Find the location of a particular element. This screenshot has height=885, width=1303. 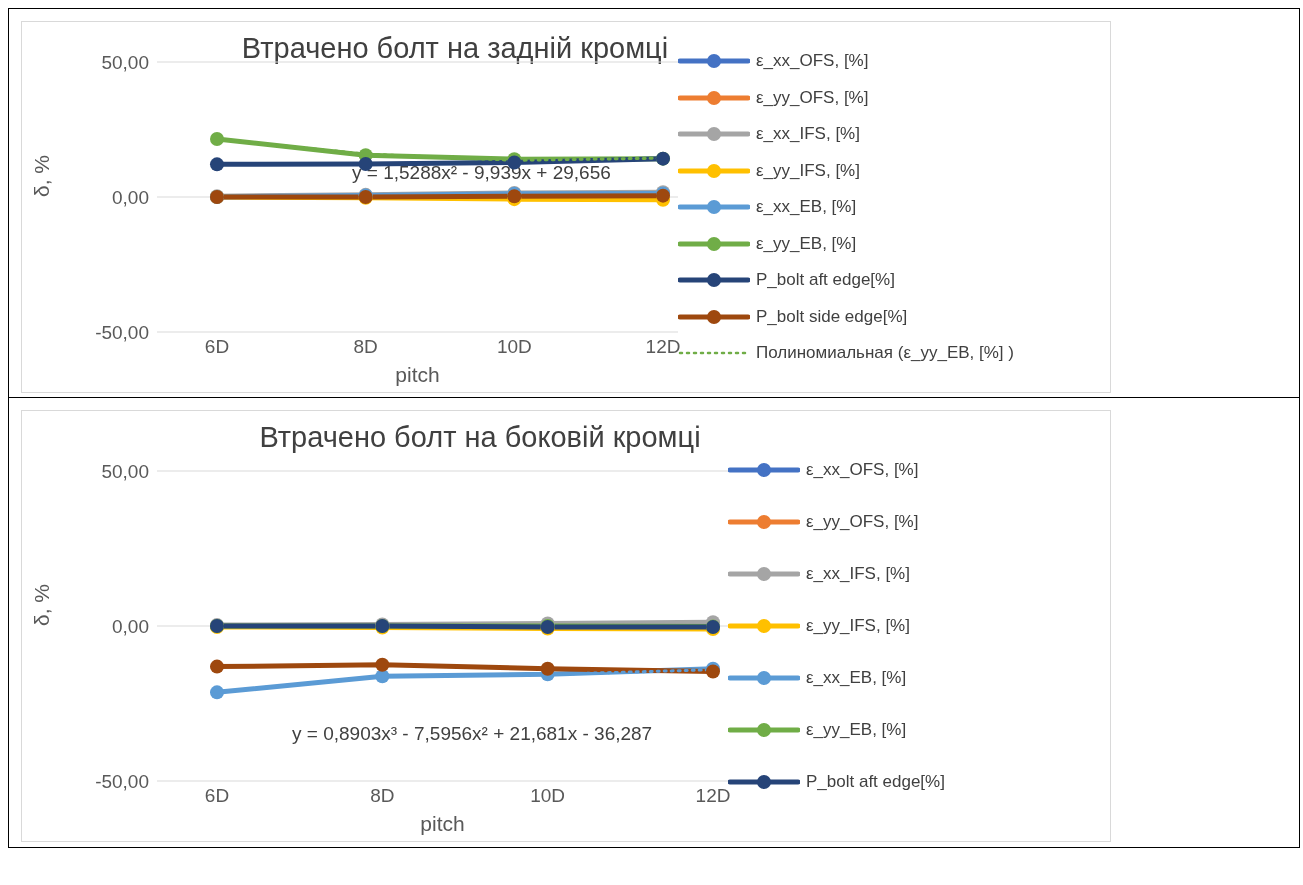

legend-label: P_bolt side edge[%] is located at coordinates (832, 316).